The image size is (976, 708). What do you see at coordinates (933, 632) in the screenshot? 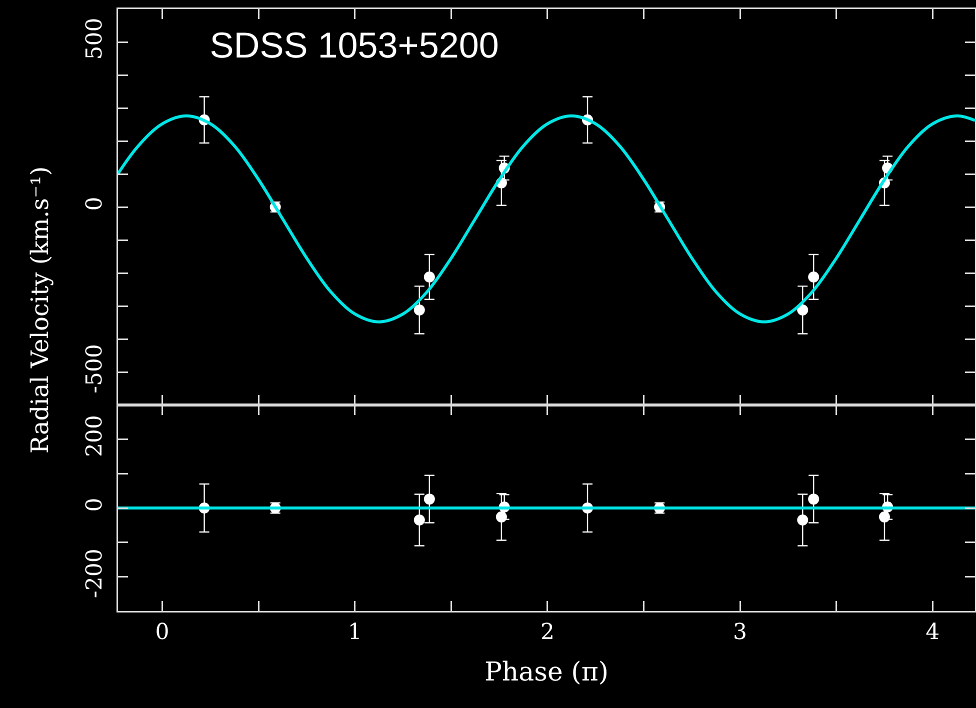
I see `x-tick-label: 4` at bounding box center [933, 632].